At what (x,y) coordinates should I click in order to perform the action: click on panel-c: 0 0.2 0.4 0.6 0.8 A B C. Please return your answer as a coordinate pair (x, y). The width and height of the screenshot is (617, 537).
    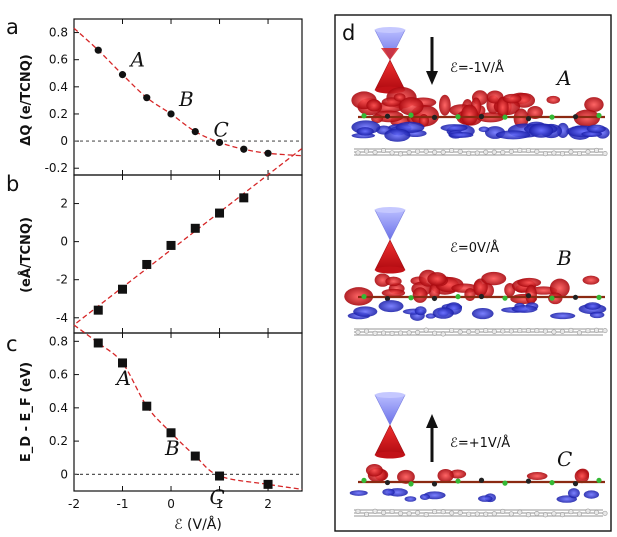
    Looking at the image, I should click on (176, 416).